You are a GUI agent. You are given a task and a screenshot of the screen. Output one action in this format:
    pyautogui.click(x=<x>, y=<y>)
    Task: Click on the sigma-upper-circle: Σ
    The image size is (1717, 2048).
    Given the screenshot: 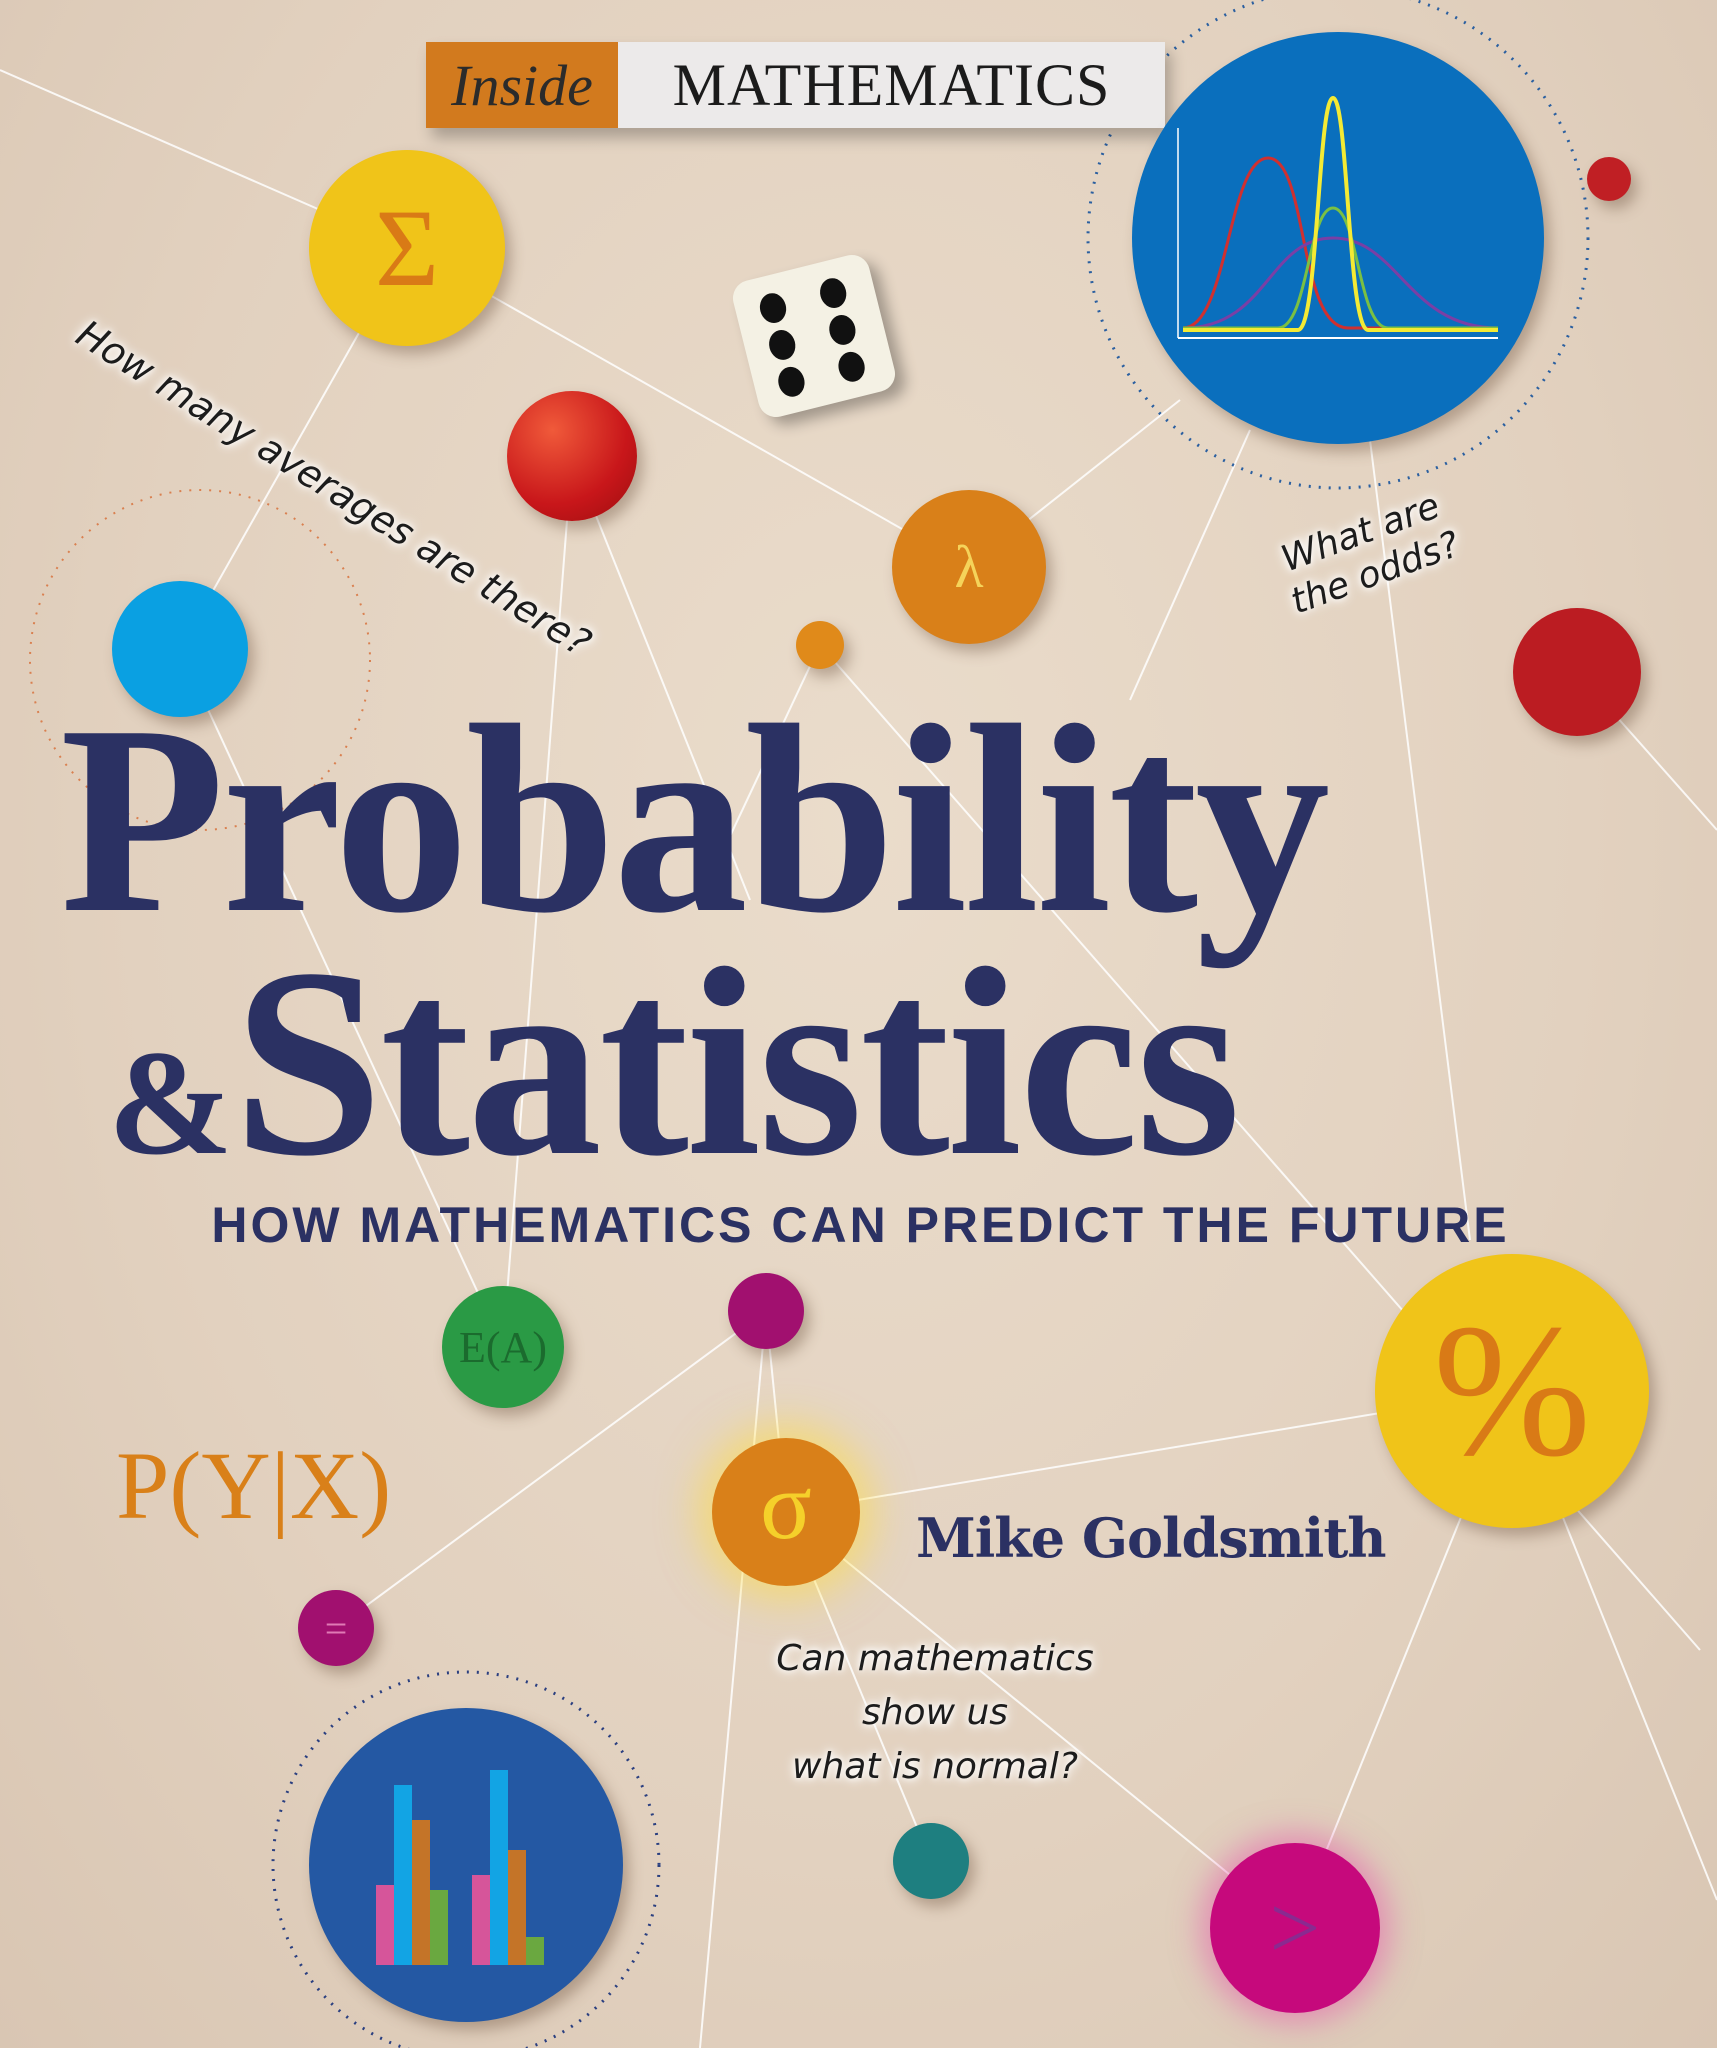 What is the action you would take?
    pyautogui.click(x=407, y=248)
    